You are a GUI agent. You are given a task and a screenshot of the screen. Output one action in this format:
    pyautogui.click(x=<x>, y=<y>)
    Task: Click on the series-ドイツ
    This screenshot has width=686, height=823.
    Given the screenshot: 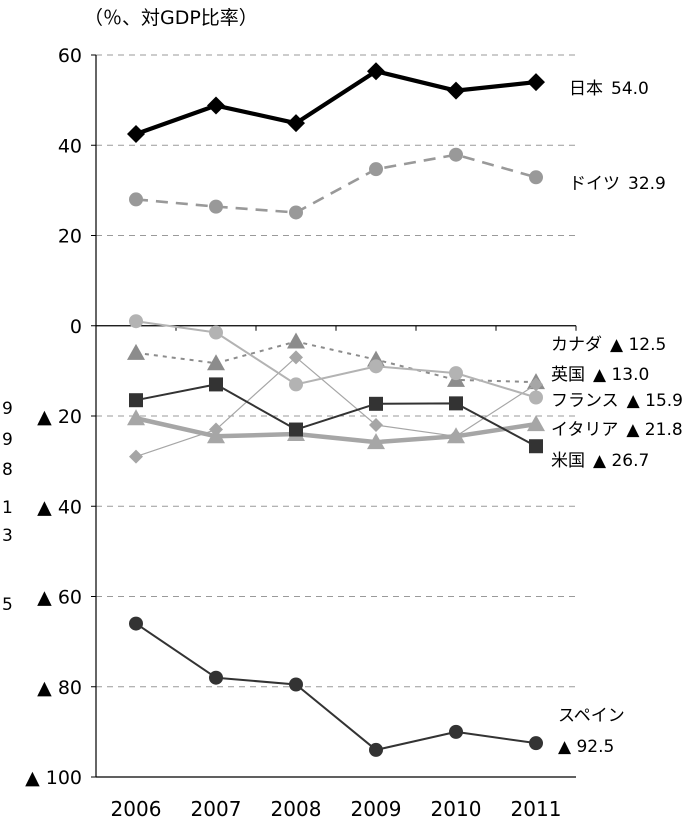 What is the action you would take?
    pyautogui.click(x=336, y=183)
    